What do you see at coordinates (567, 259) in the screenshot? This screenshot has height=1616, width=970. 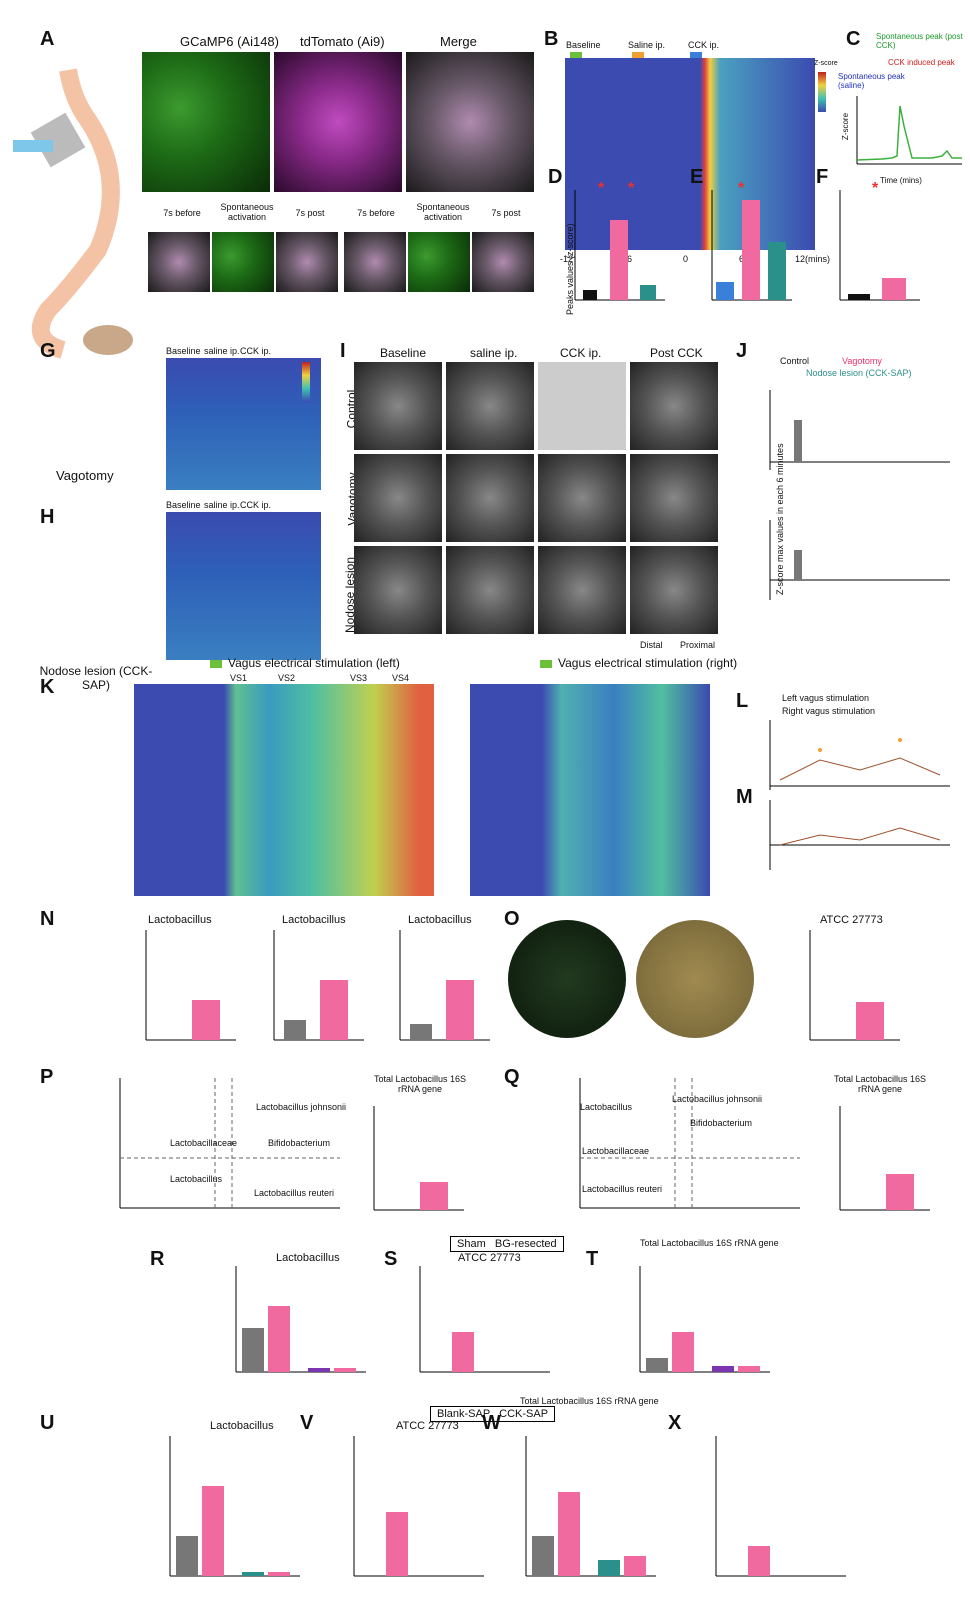 I see `xtick-b-0: -12` at bounding box center [567, 259].